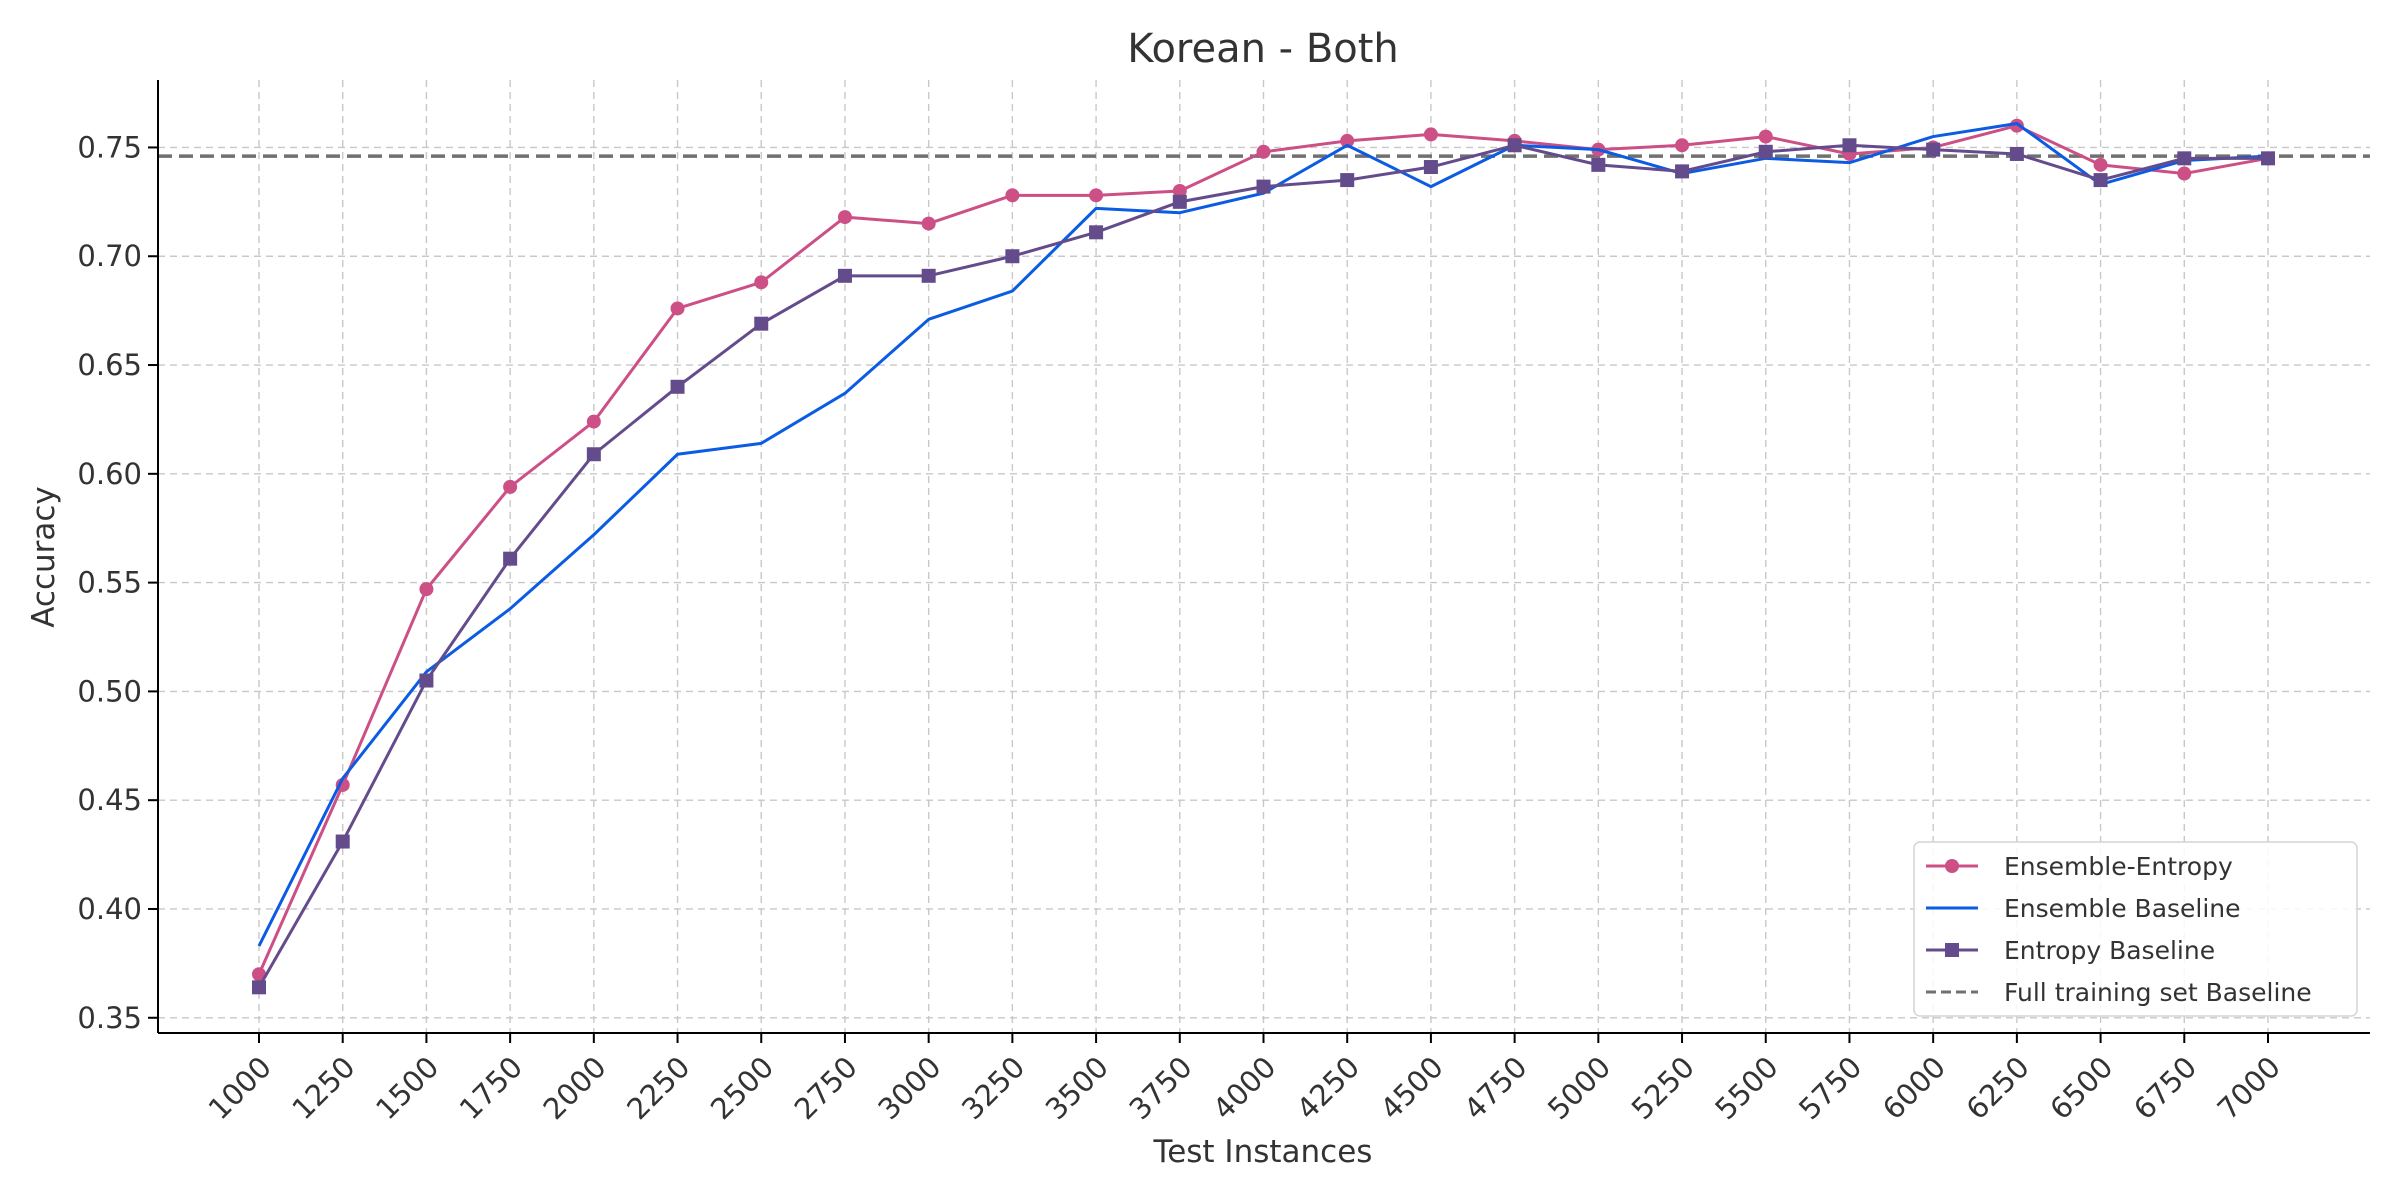  I want to click on x-tick-label: 2250, so click(658, 1088).